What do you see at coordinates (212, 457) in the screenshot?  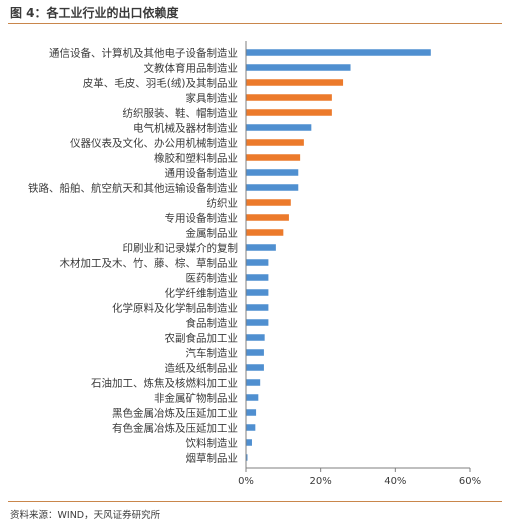 I see `category-label: 烟草制品业` at bounding box center [212, 457].